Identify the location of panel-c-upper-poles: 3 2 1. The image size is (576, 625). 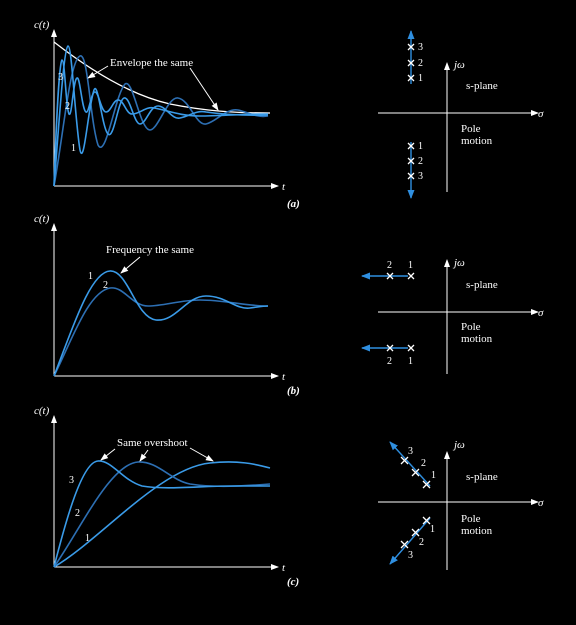
(418, 467).